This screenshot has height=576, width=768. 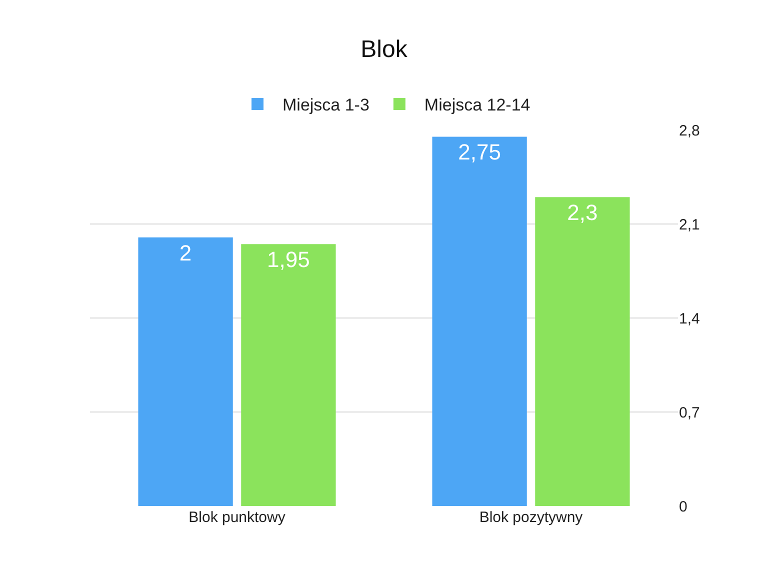 What do you see at coordinates (531, 517) in the screenshot?
I see `x-tick-label: Blok pozytywny` at bounding box center [531, 517].